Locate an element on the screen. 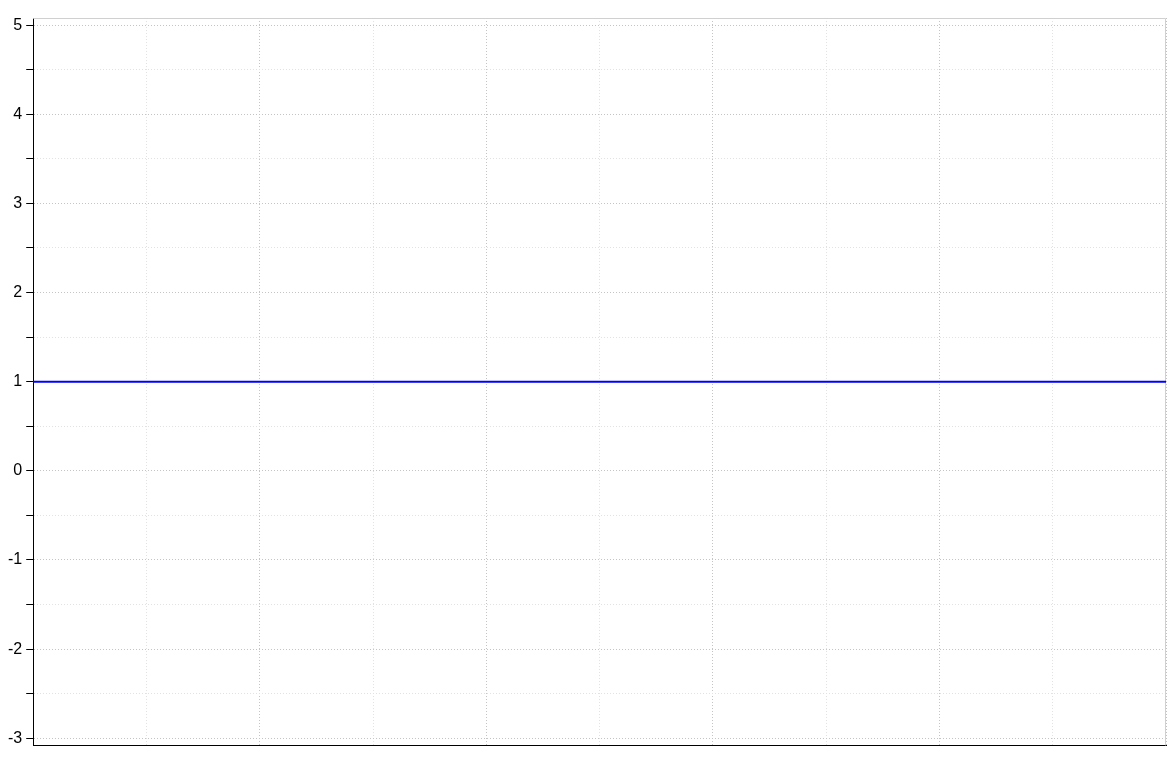 The image size is (1175, 759). y-tick-label: -2 is located at coordinates (15, 648).